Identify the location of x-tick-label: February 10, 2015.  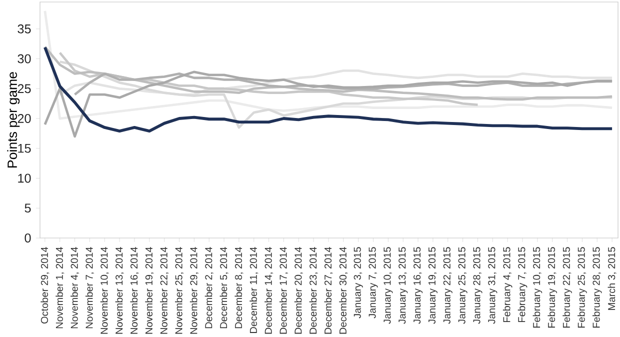
(537, 287).